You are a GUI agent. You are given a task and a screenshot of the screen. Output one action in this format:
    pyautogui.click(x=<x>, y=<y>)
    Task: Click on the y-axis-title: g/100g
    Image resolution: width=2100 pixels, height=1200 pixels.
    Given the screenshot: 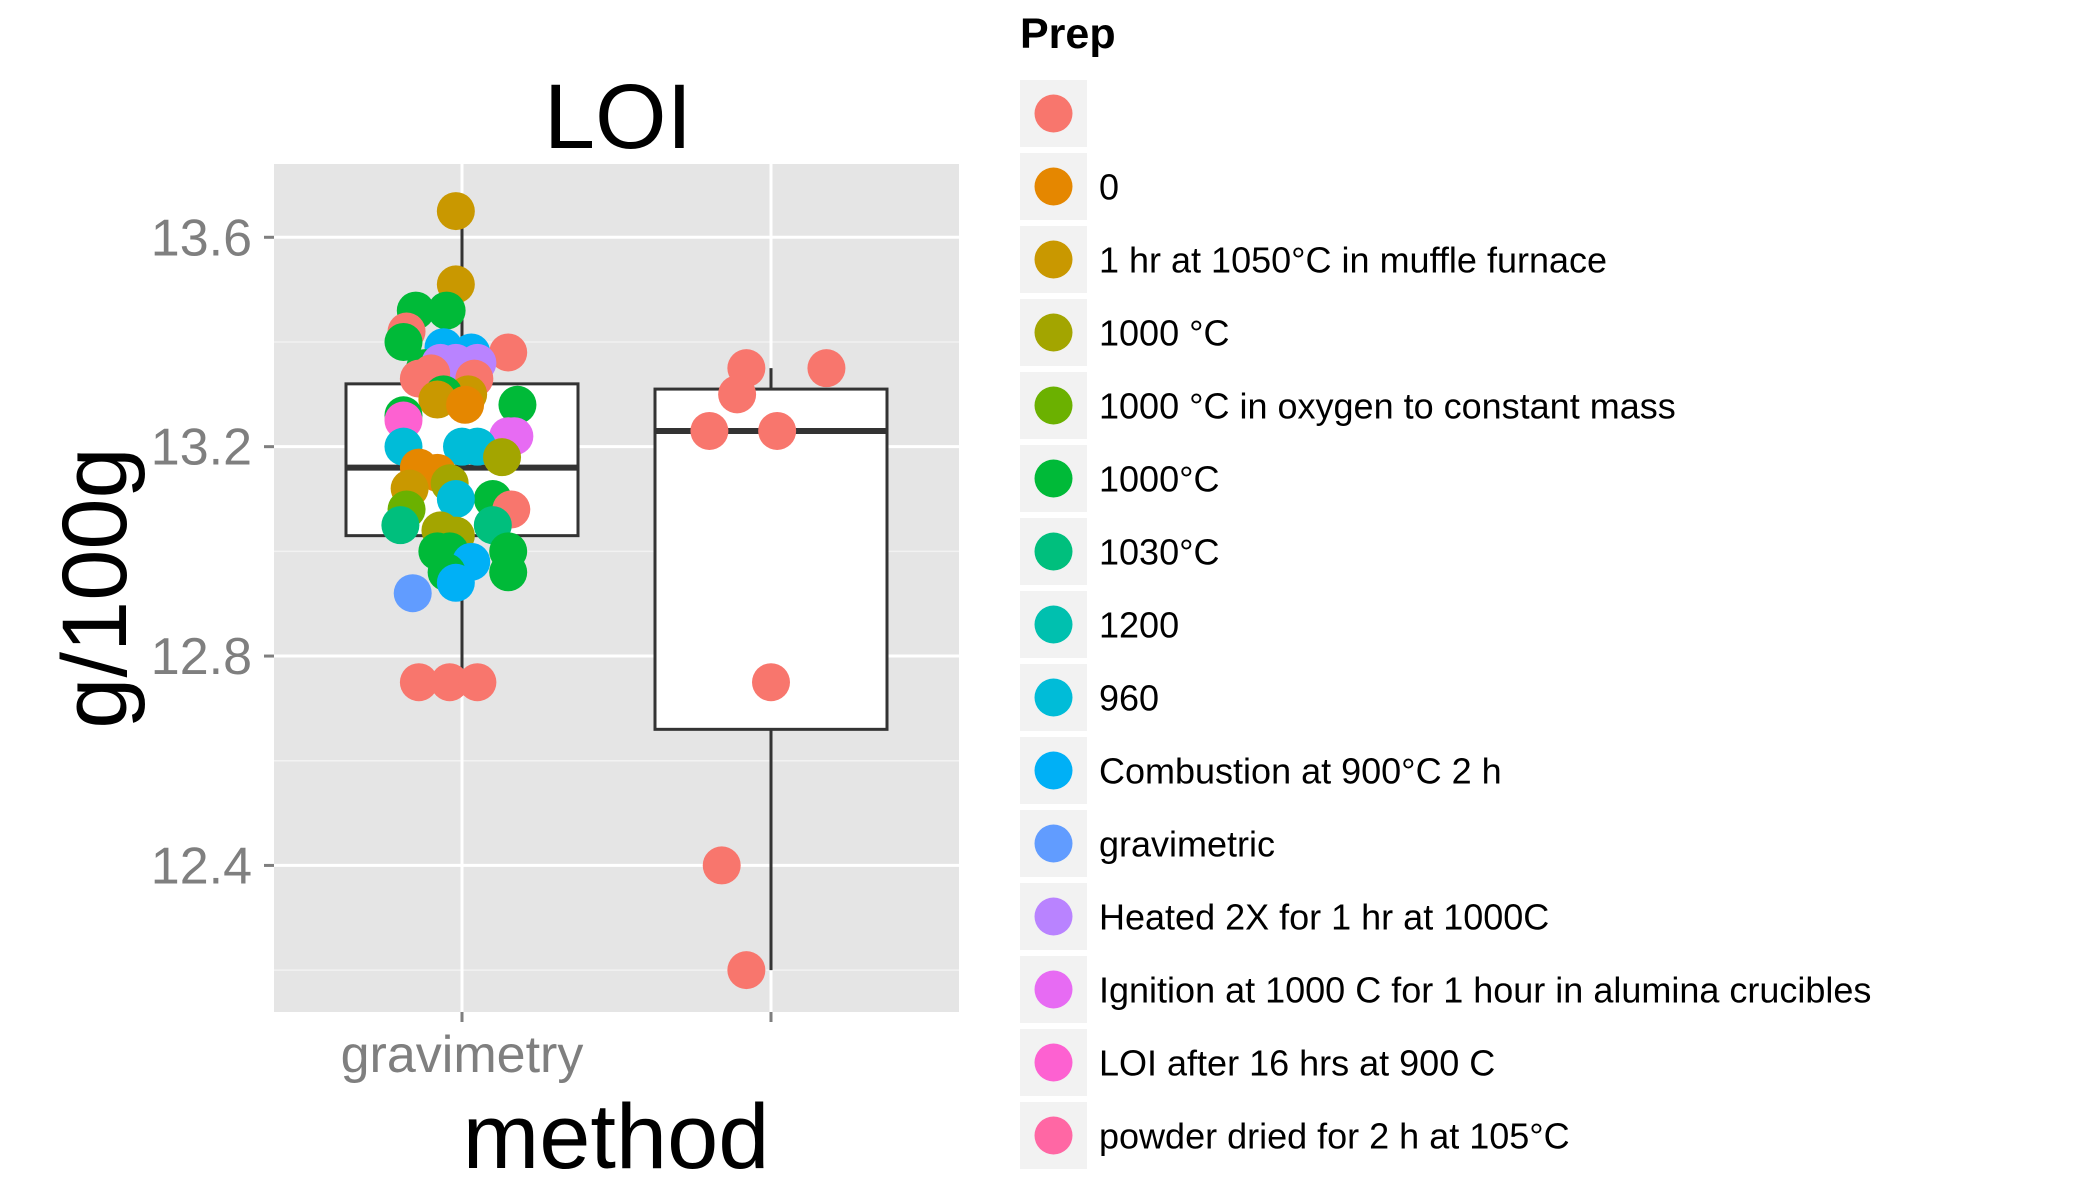 What is the action you would take?
    pyautogui.click(x=95, y=587)
    